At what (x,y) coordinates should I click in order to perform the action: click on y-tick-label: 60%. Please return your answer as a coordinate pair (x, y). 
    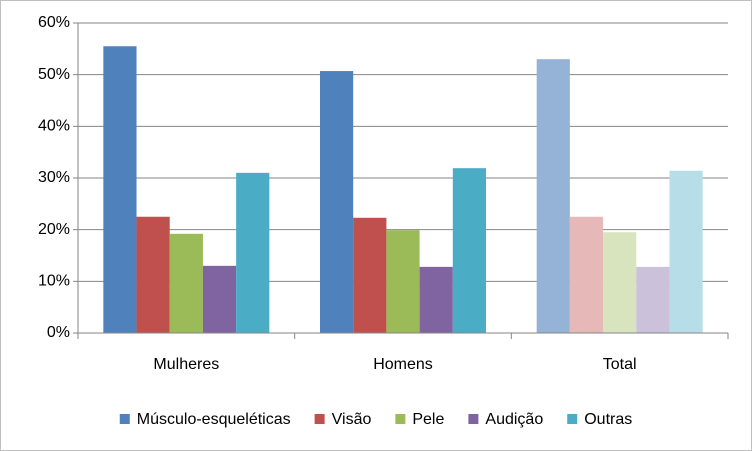
    Looking at the image, I should click on (54, 22).